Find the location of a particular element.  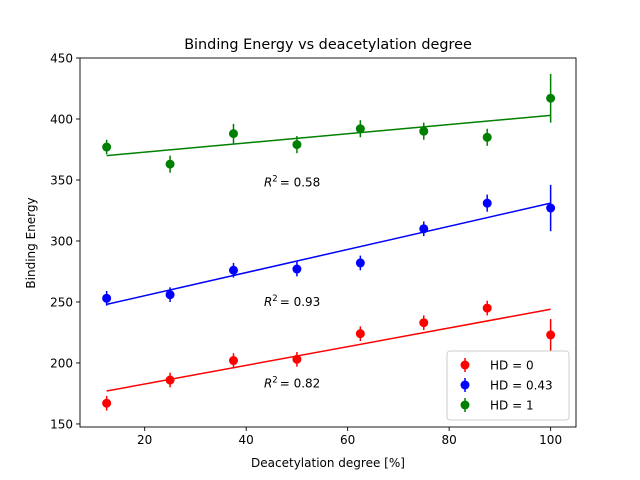

r-squared-annotation: R2 = 0.82 is located at coordinates (292, 383).